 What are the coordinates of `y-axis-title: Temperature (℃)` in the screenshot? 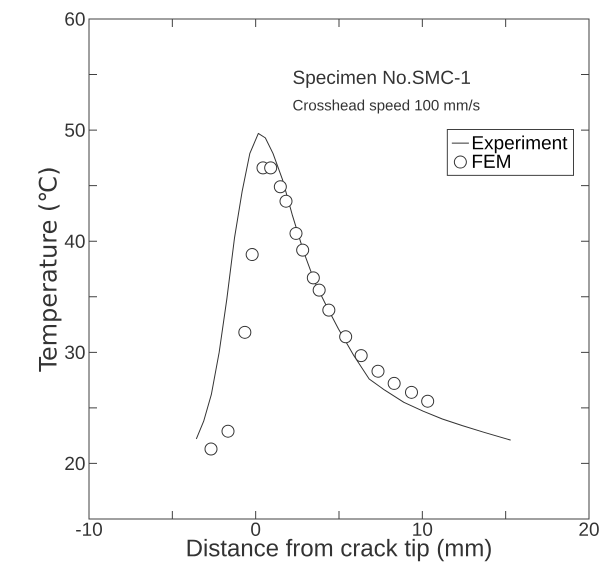 It's located at (50, 270).